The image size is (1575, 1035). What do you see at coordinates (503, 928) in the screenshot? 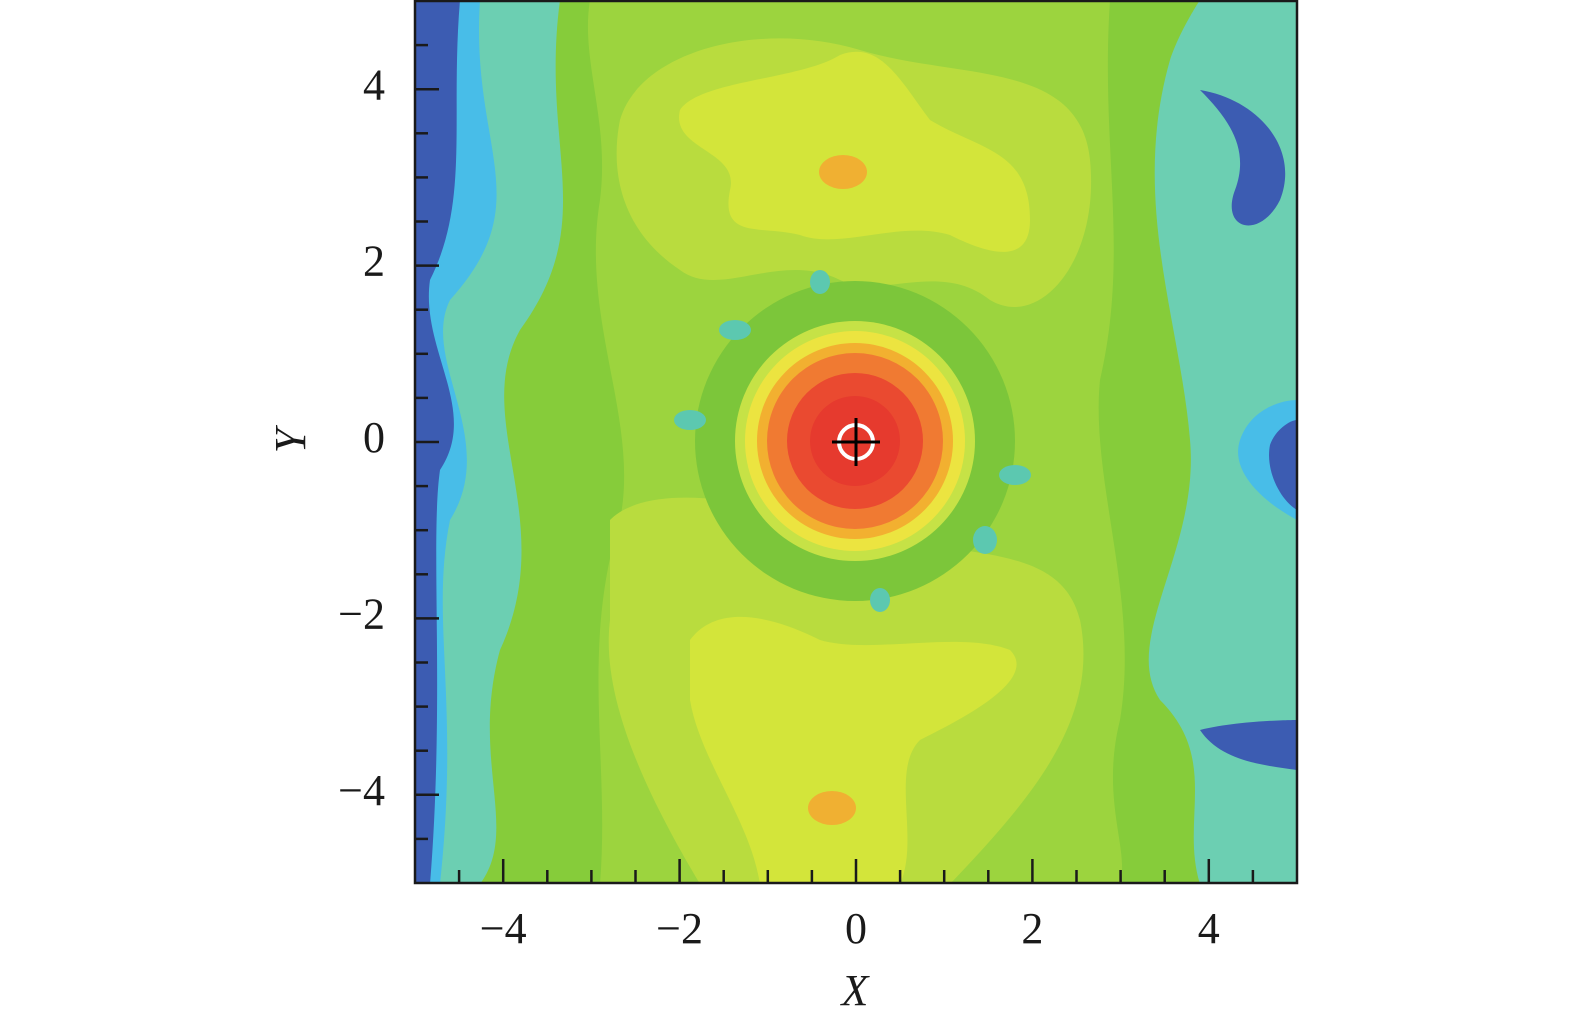
I see `x-tick-label: −4` at bounding box center [503, 928].